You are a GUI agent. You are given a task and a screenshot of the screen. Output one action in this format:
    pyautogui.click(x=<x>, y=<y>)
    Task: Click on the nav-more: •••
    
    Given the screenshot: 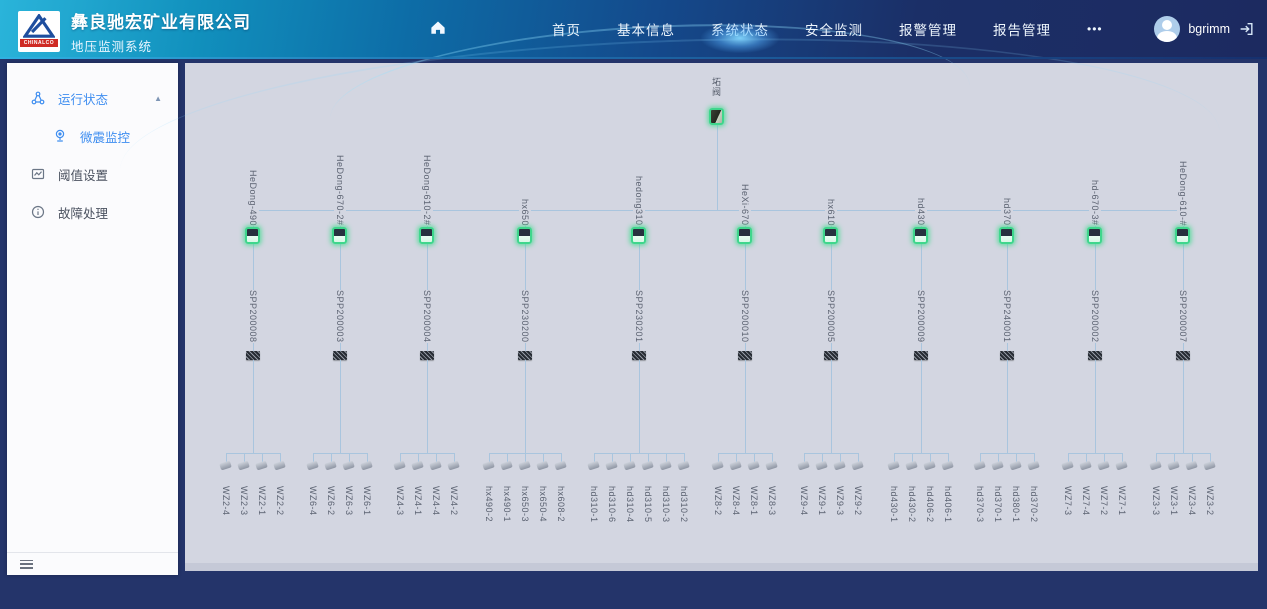 What is the action you would take?
    pyautogui.click(x=1095, y=28)
    